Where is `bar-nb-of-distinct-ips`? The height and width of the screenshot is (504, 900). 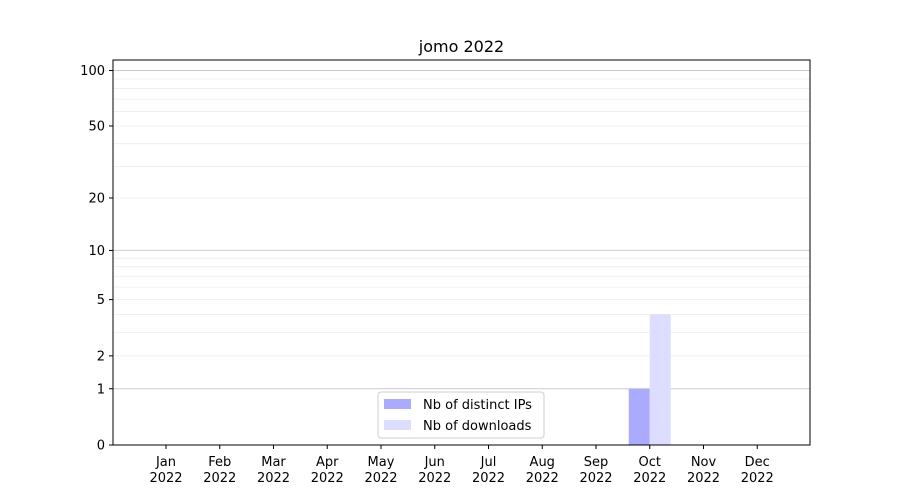 bar-nb-of-distinct-ips is located at coordinates (639, 416).